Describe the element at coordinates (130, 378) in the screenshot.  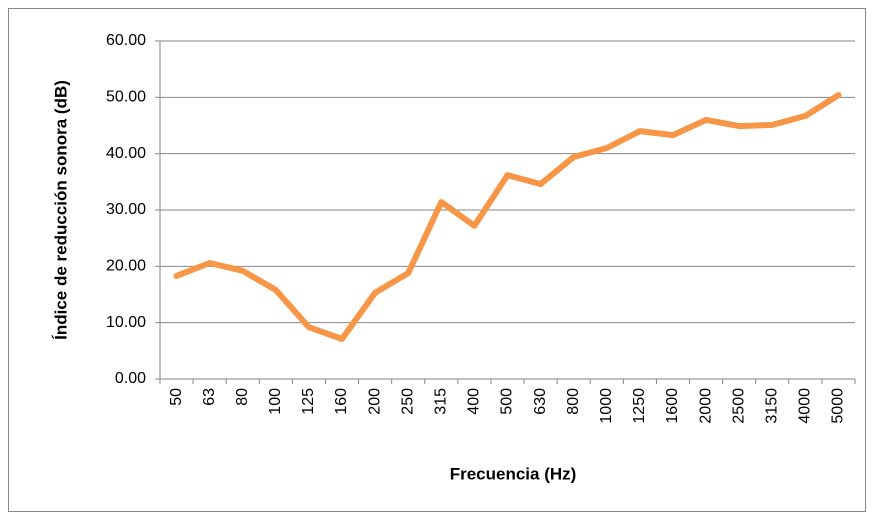
I see `y-tick-label: 0.00` at that location.